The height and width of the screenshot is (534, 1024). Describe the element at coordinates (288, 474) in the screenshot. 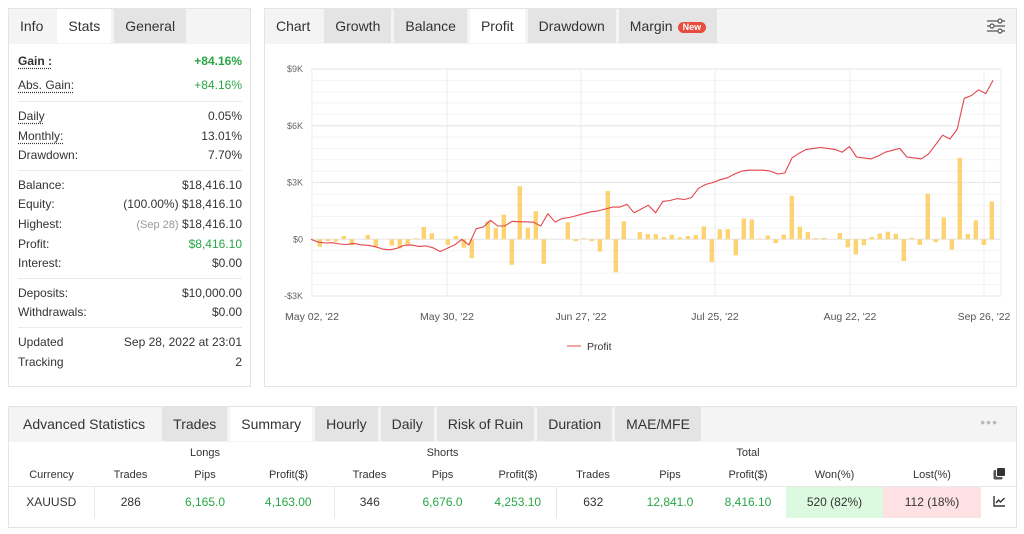

I see `col-long-profit: Profit($)` at that location.